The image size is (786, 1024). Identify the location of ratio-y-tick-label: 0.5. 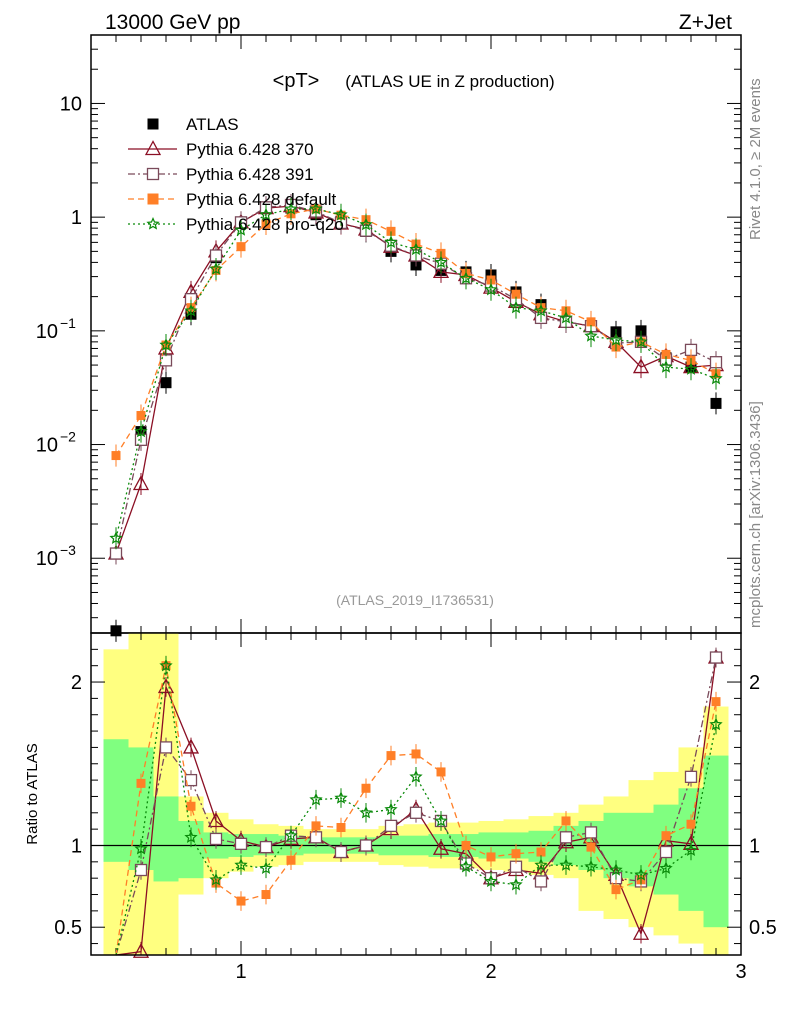
(68, 928).